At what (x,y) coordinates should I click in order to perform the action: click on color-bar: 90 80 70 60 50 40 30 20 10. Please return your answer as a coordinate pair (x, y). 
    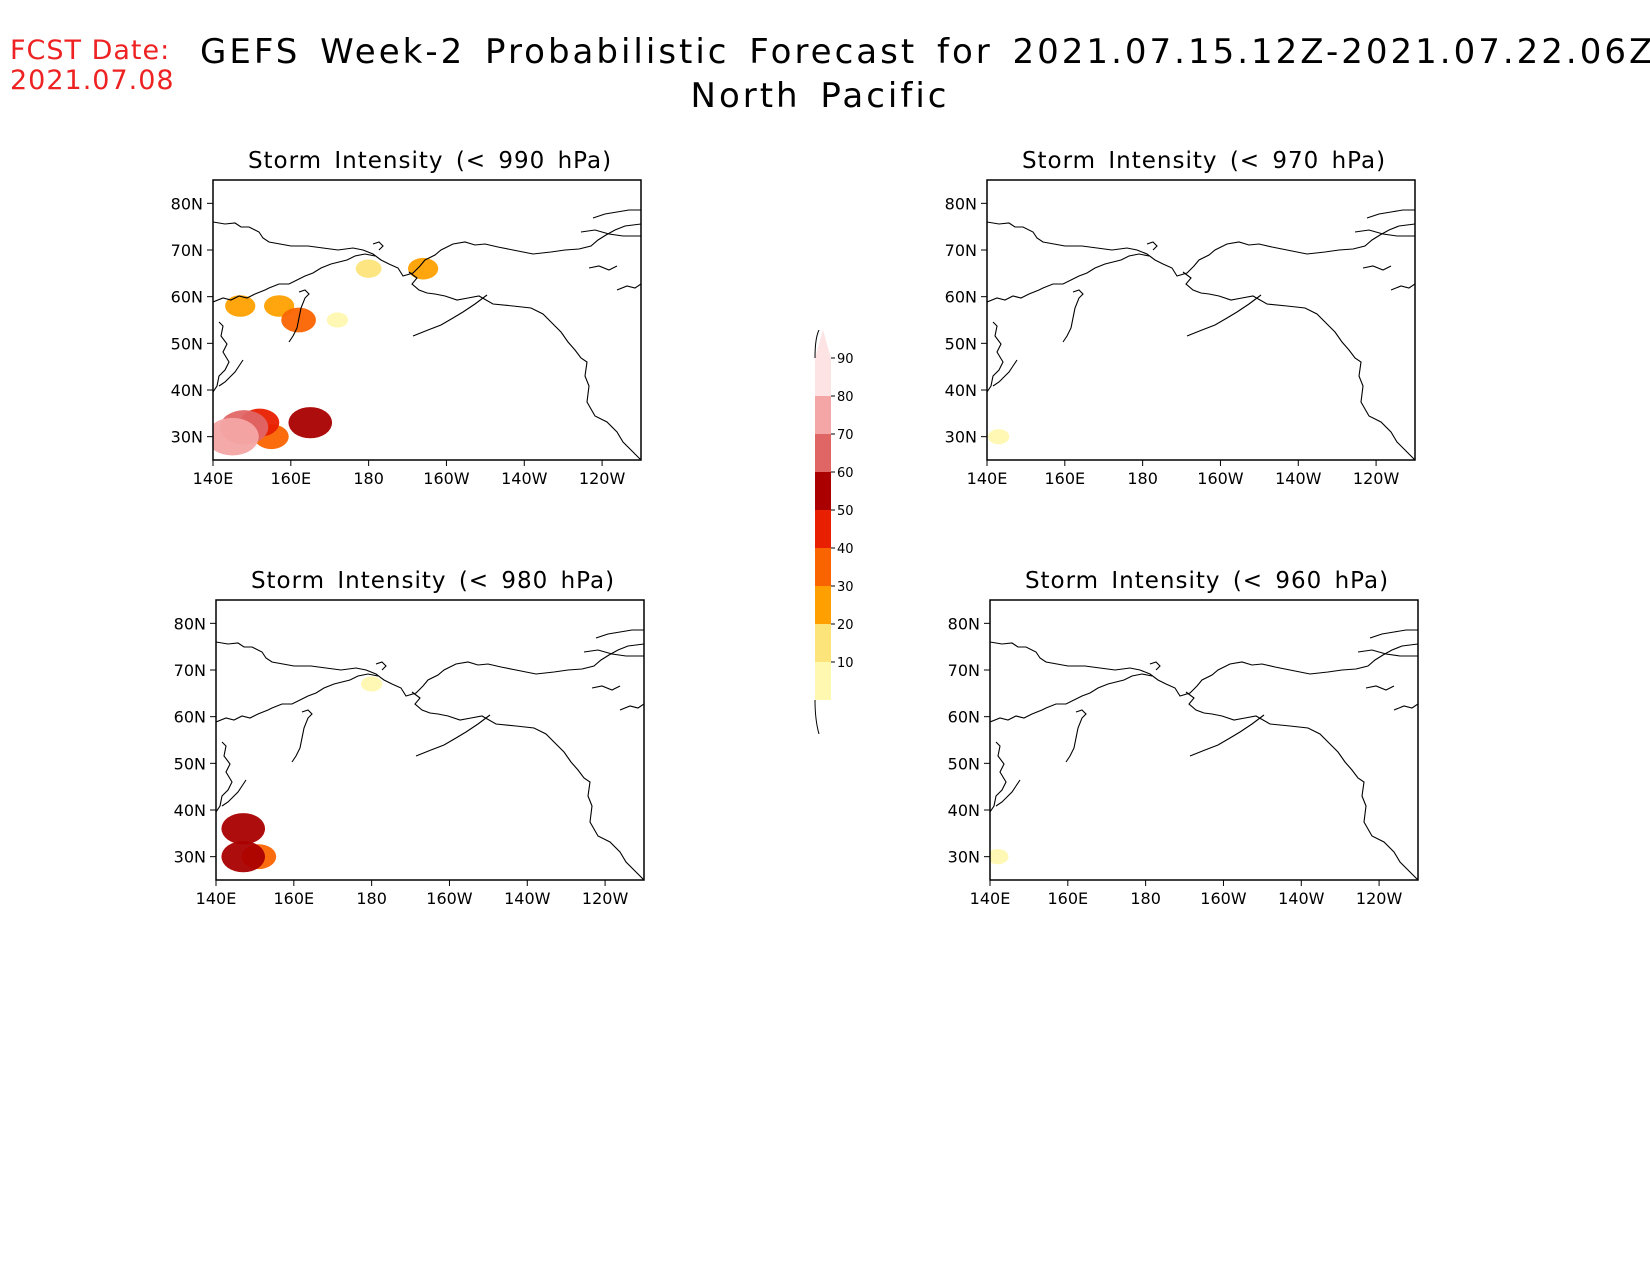
    Looking at the image, I should click on (834, 532).